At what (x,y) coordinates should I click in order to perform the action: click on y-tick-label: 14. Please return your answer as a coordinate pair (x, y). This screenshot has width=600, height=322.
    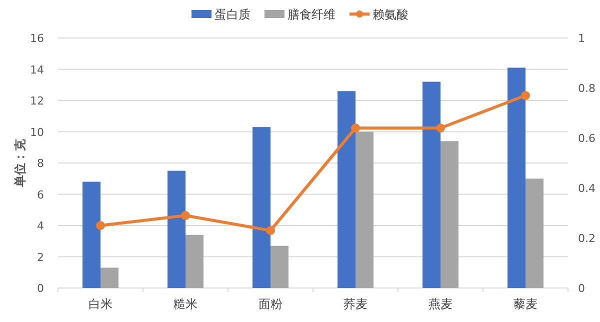
    Looking at the image, I should click on (37, 69).